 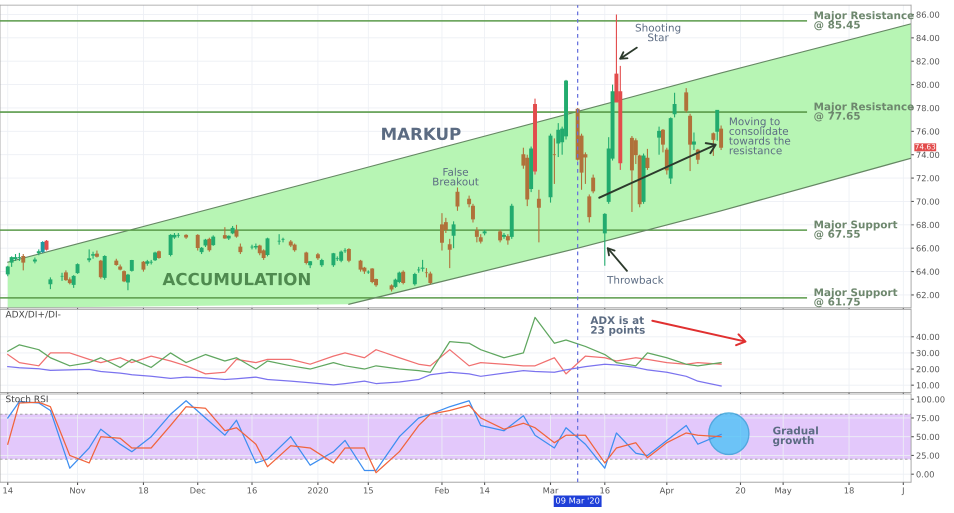 I want to click on y-tick-label: 66.00, so click(x=928, y=248).